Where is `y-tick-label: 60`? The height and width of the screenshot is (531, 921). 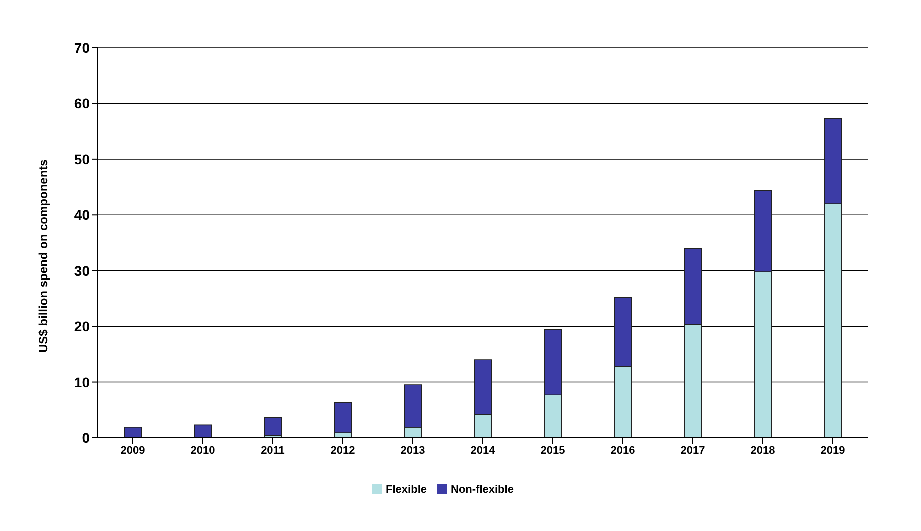 y-tick-label: 60 is located at coordinates (82, 104).